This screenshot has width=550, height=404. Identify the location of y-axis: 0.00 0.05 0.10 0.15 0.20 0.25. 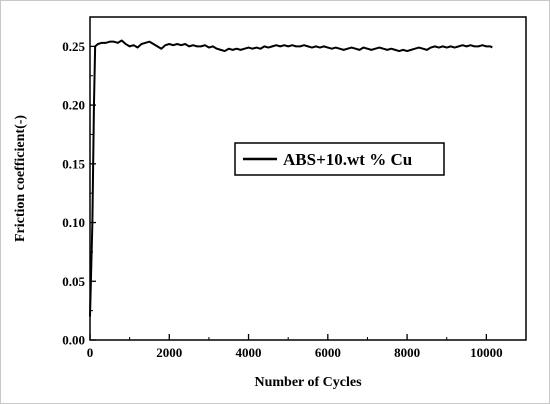
(79, 182).